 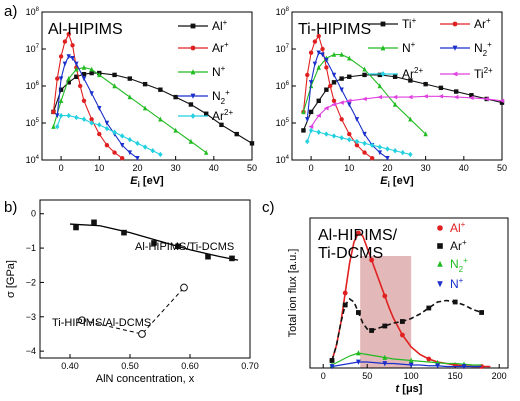 I want to click on legend-label: N2+, so click(x=221, y=97).